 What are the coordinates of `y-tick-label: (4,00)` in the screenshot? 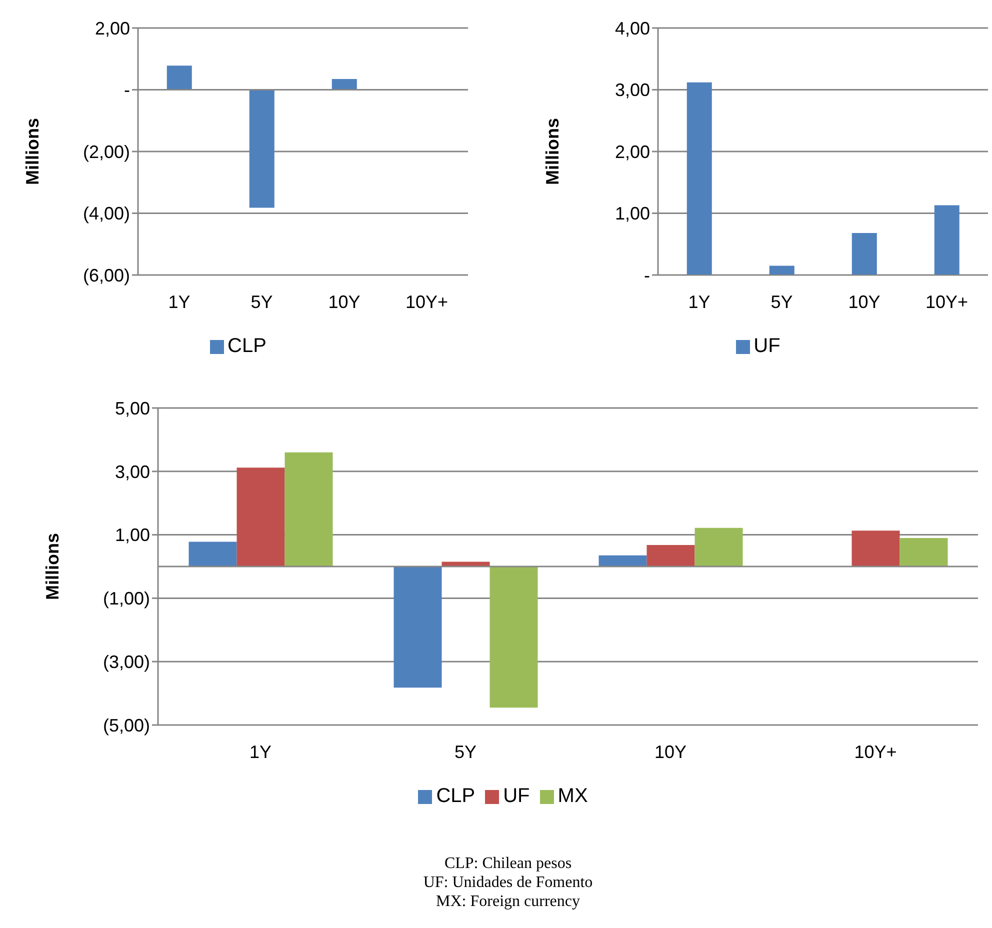 It's located at (106, 214).